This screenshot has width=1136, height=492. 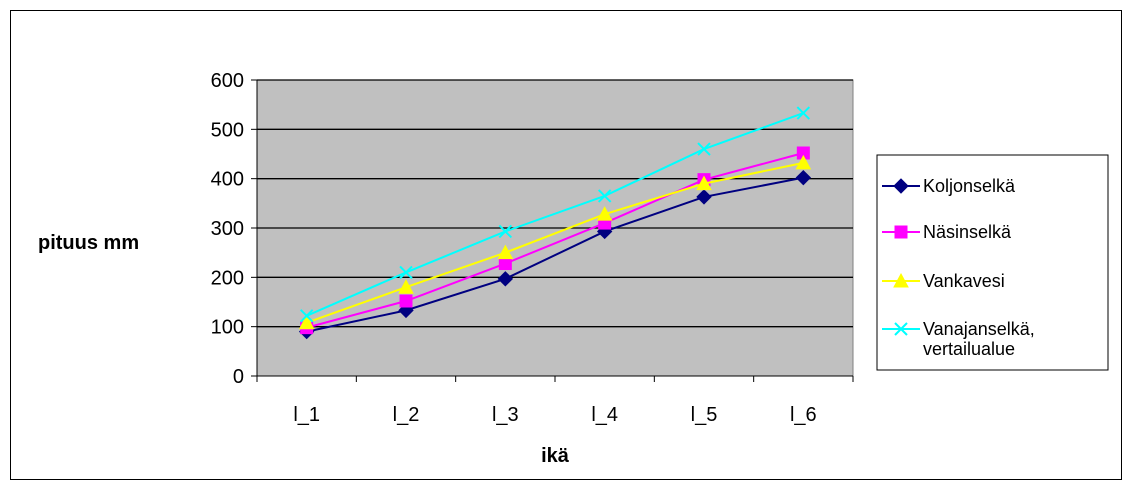 I want to click on legend-label-line: Vanajanselkä,, so click(x=979, y=329).